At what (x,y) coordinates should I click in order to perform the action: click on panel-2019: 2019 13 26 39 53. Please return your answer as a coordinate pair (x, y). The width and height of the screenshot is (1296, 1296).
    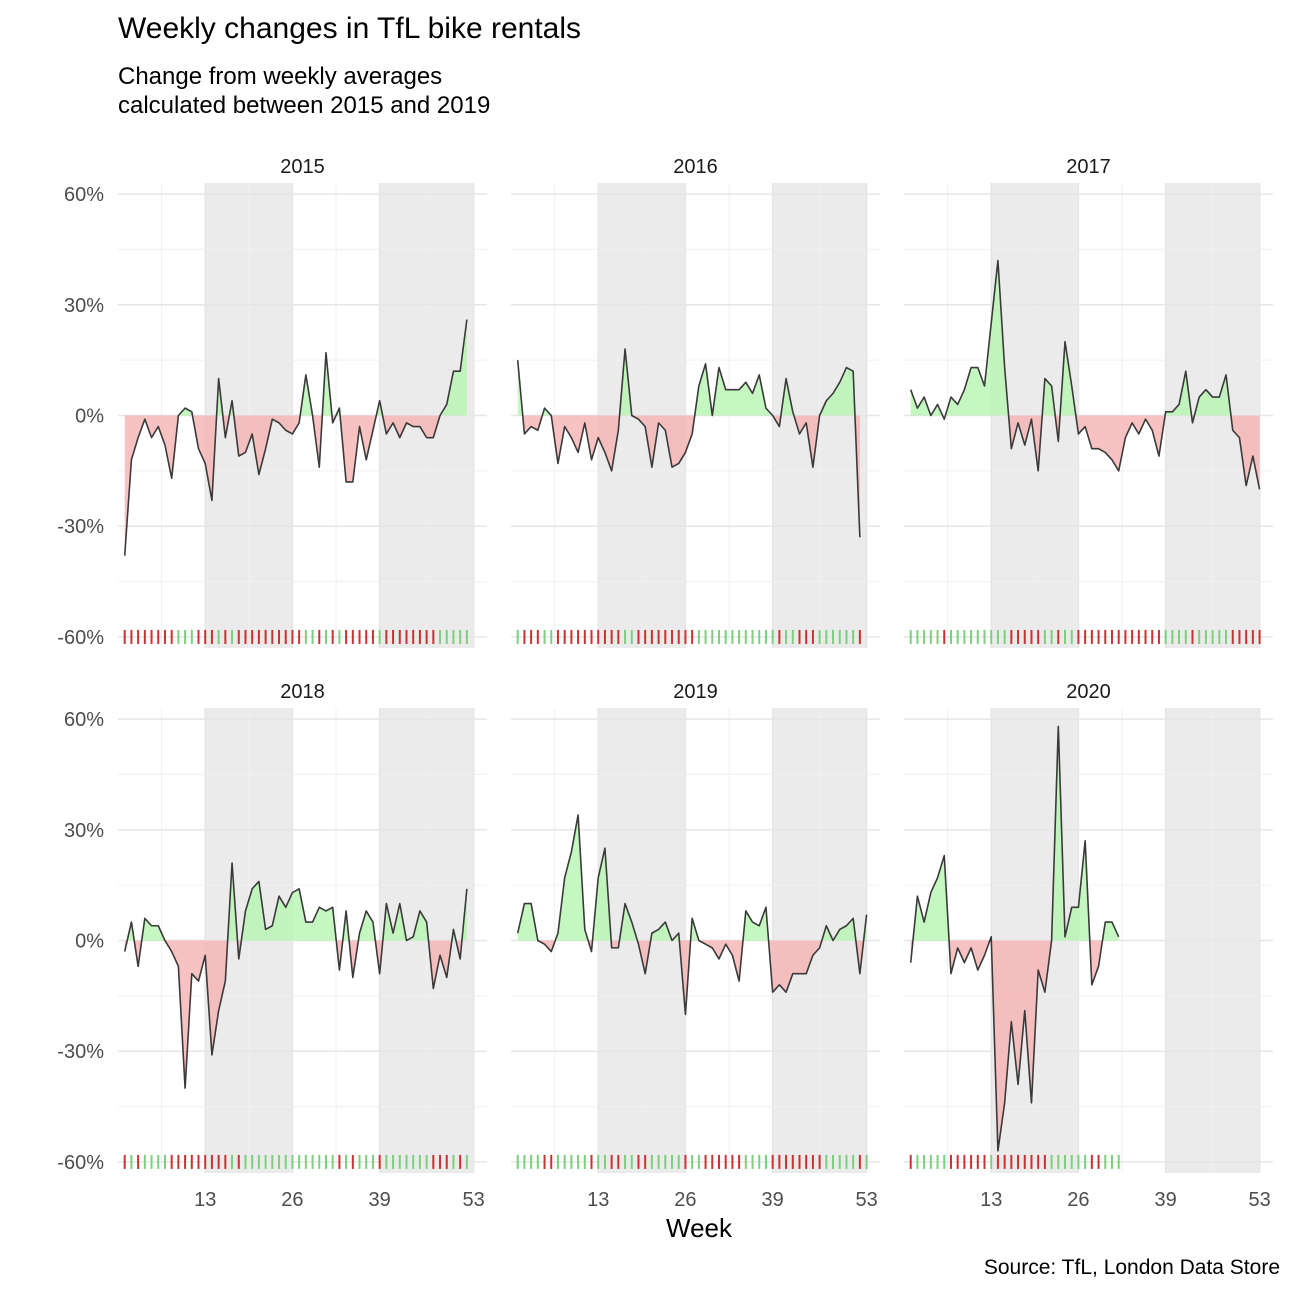
    Looking at the image, I should click on (695, 946).